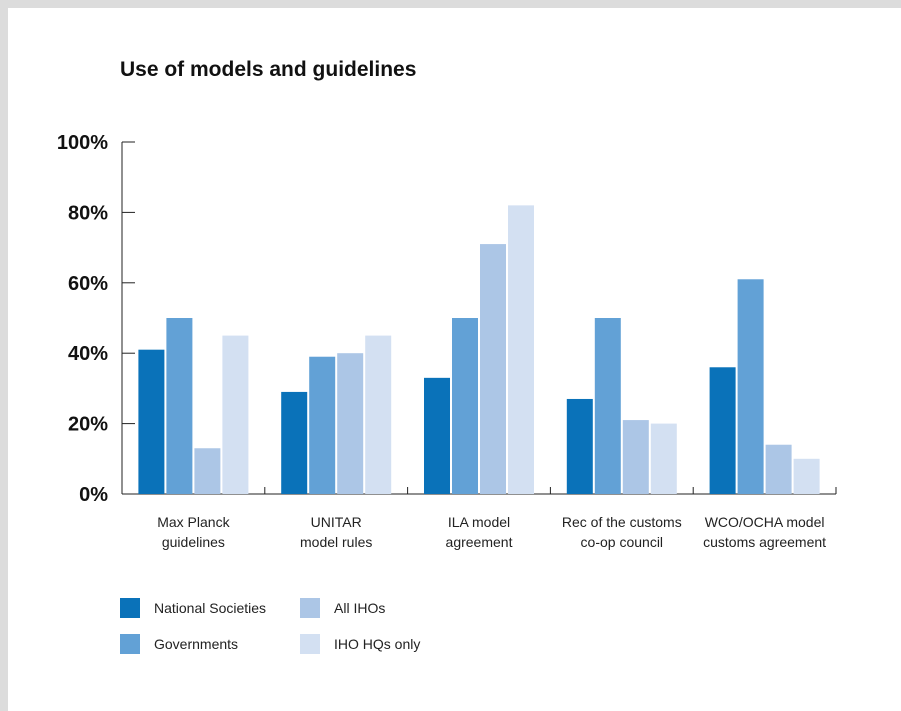  I want to click on legend-label: National Societies, so click(210, 608).